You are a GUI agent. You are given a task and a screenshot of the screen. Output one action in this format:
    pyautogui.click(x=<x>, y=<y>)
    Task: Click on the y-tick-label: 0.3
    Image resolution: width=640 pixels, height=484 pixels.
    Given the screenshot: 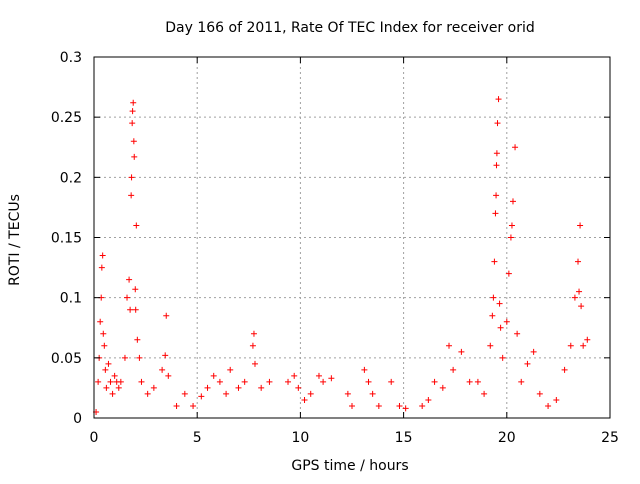 What is the action you would take?
    pyautogui.click(x=71, y=58)
    